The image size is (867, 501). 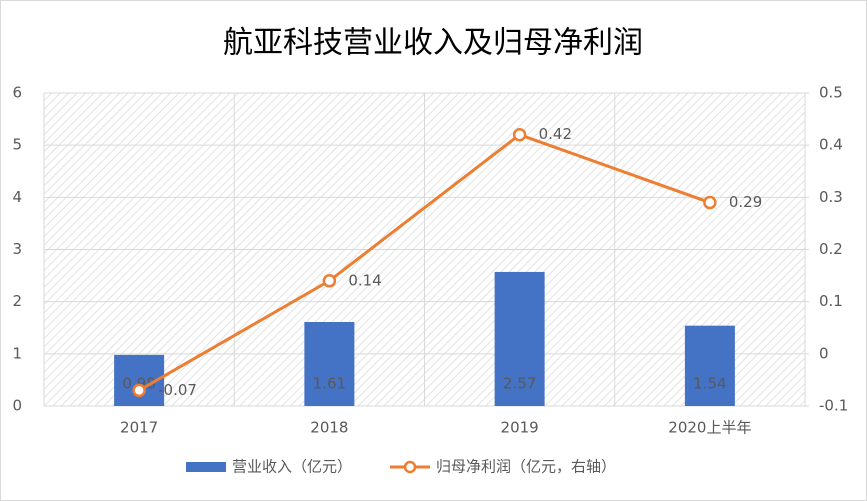 I want to click on y2-tick-label: 0.4, so click(x=831, y=145).